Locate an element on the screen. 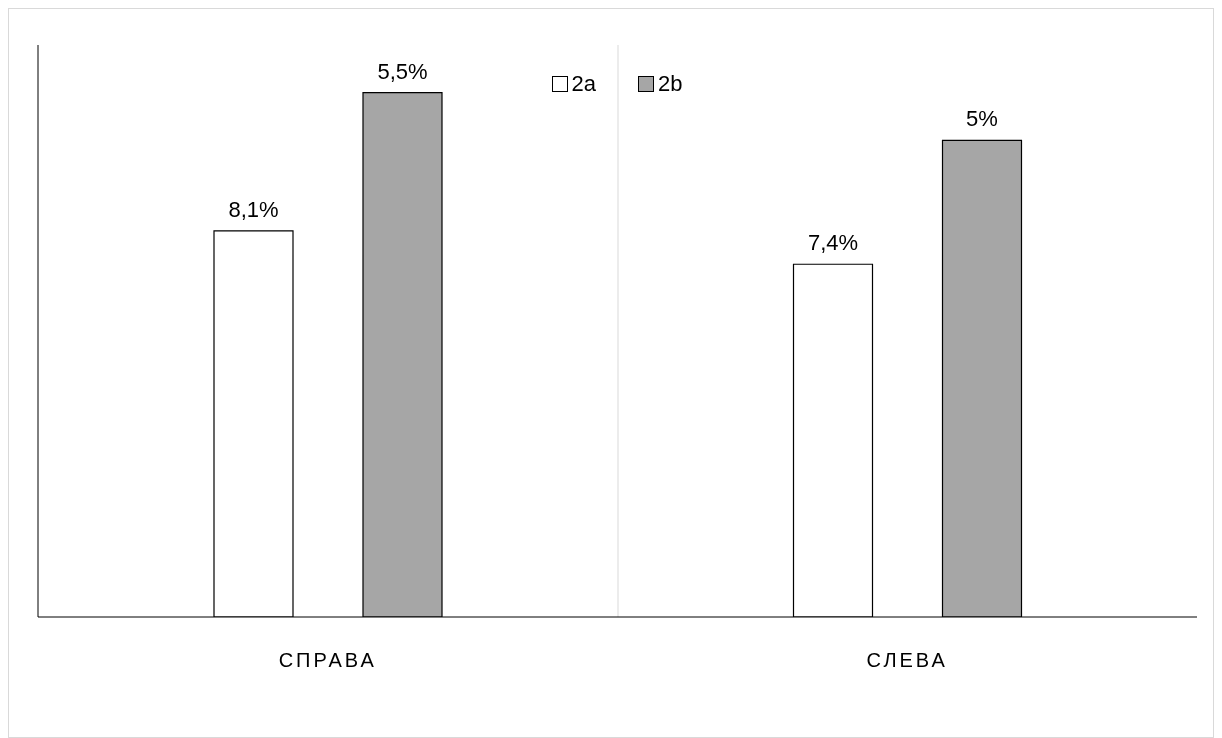 The width and height of the screenshot is (1222, 738). data-label: 5,5% is located at coordinates (402, 71).